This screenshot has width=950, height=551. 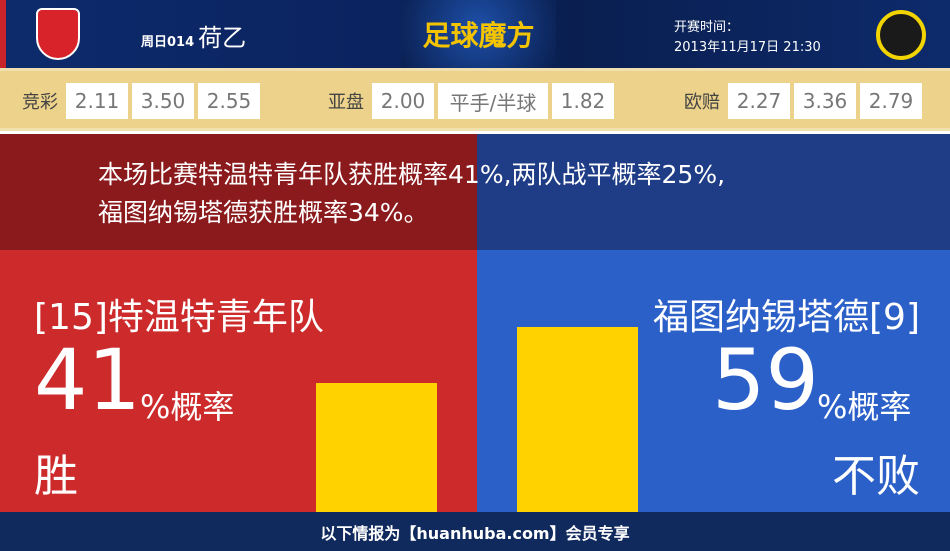 What do you see at coordinates (475, 531) in the screenshot?
I see `member-footer: 以下情报为【huanhuba.com】会员专享` at bounding box center [475, 531].